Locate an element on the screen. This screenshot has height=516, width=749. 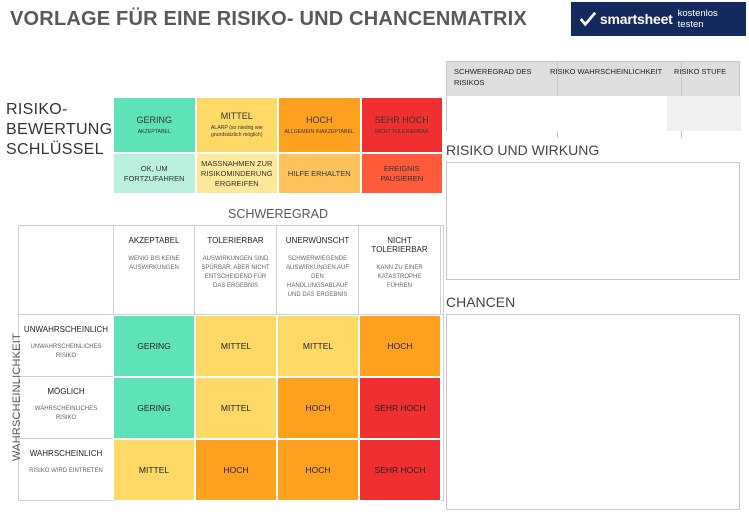
key-action-text: MASSNAHMEN ZUR RISIKOMINDERUNG ERGREIFEN is located at coordinates (236, 173).